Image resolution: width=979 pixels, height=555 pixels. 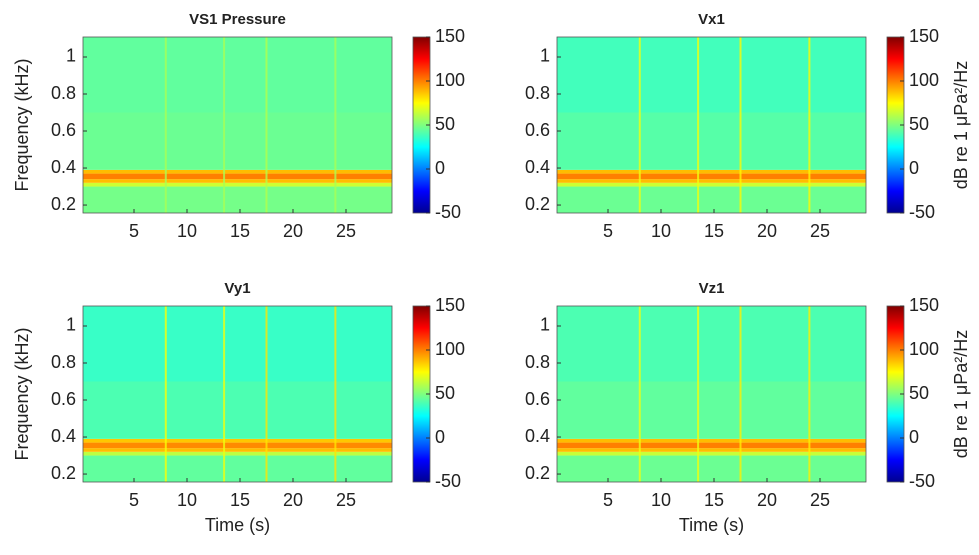 What do you see at coordinates (712, 288) in the screenshot?
I see `chart-title: Vz1` at bounding box center [712, 288].